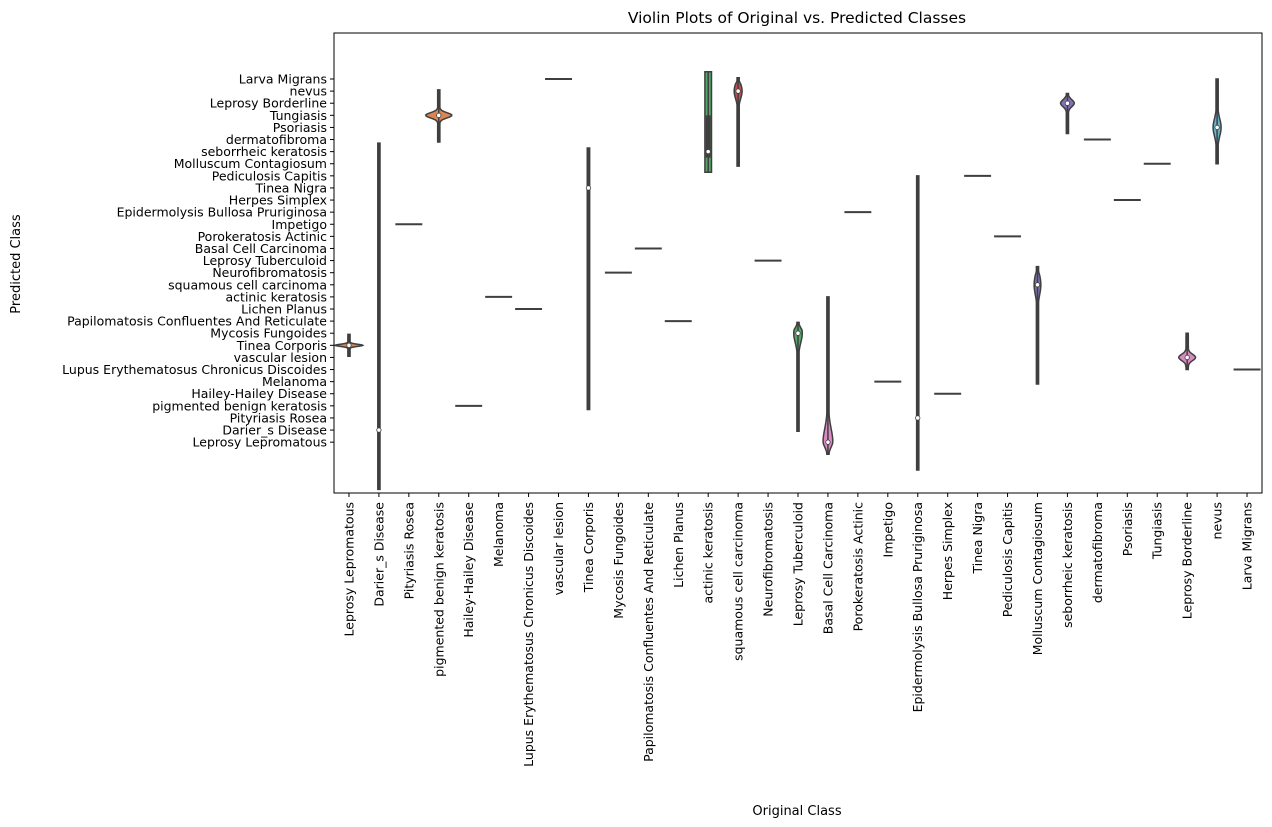 This screenshot has width=1272, height=827. Describe the element at coordinates (378, 554) in the screenshot. I see `x-tick-label: Darier_s Disease` at that location.